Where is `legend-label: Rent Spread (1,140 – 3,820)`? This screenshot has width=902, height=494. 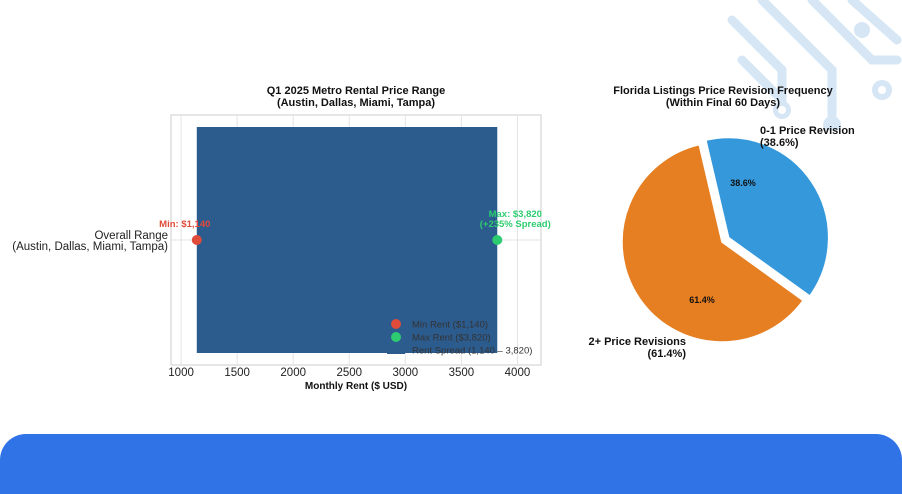
legend-label: Rent Spread (1,140 – 3,820) is located at coordinates (472, 351).